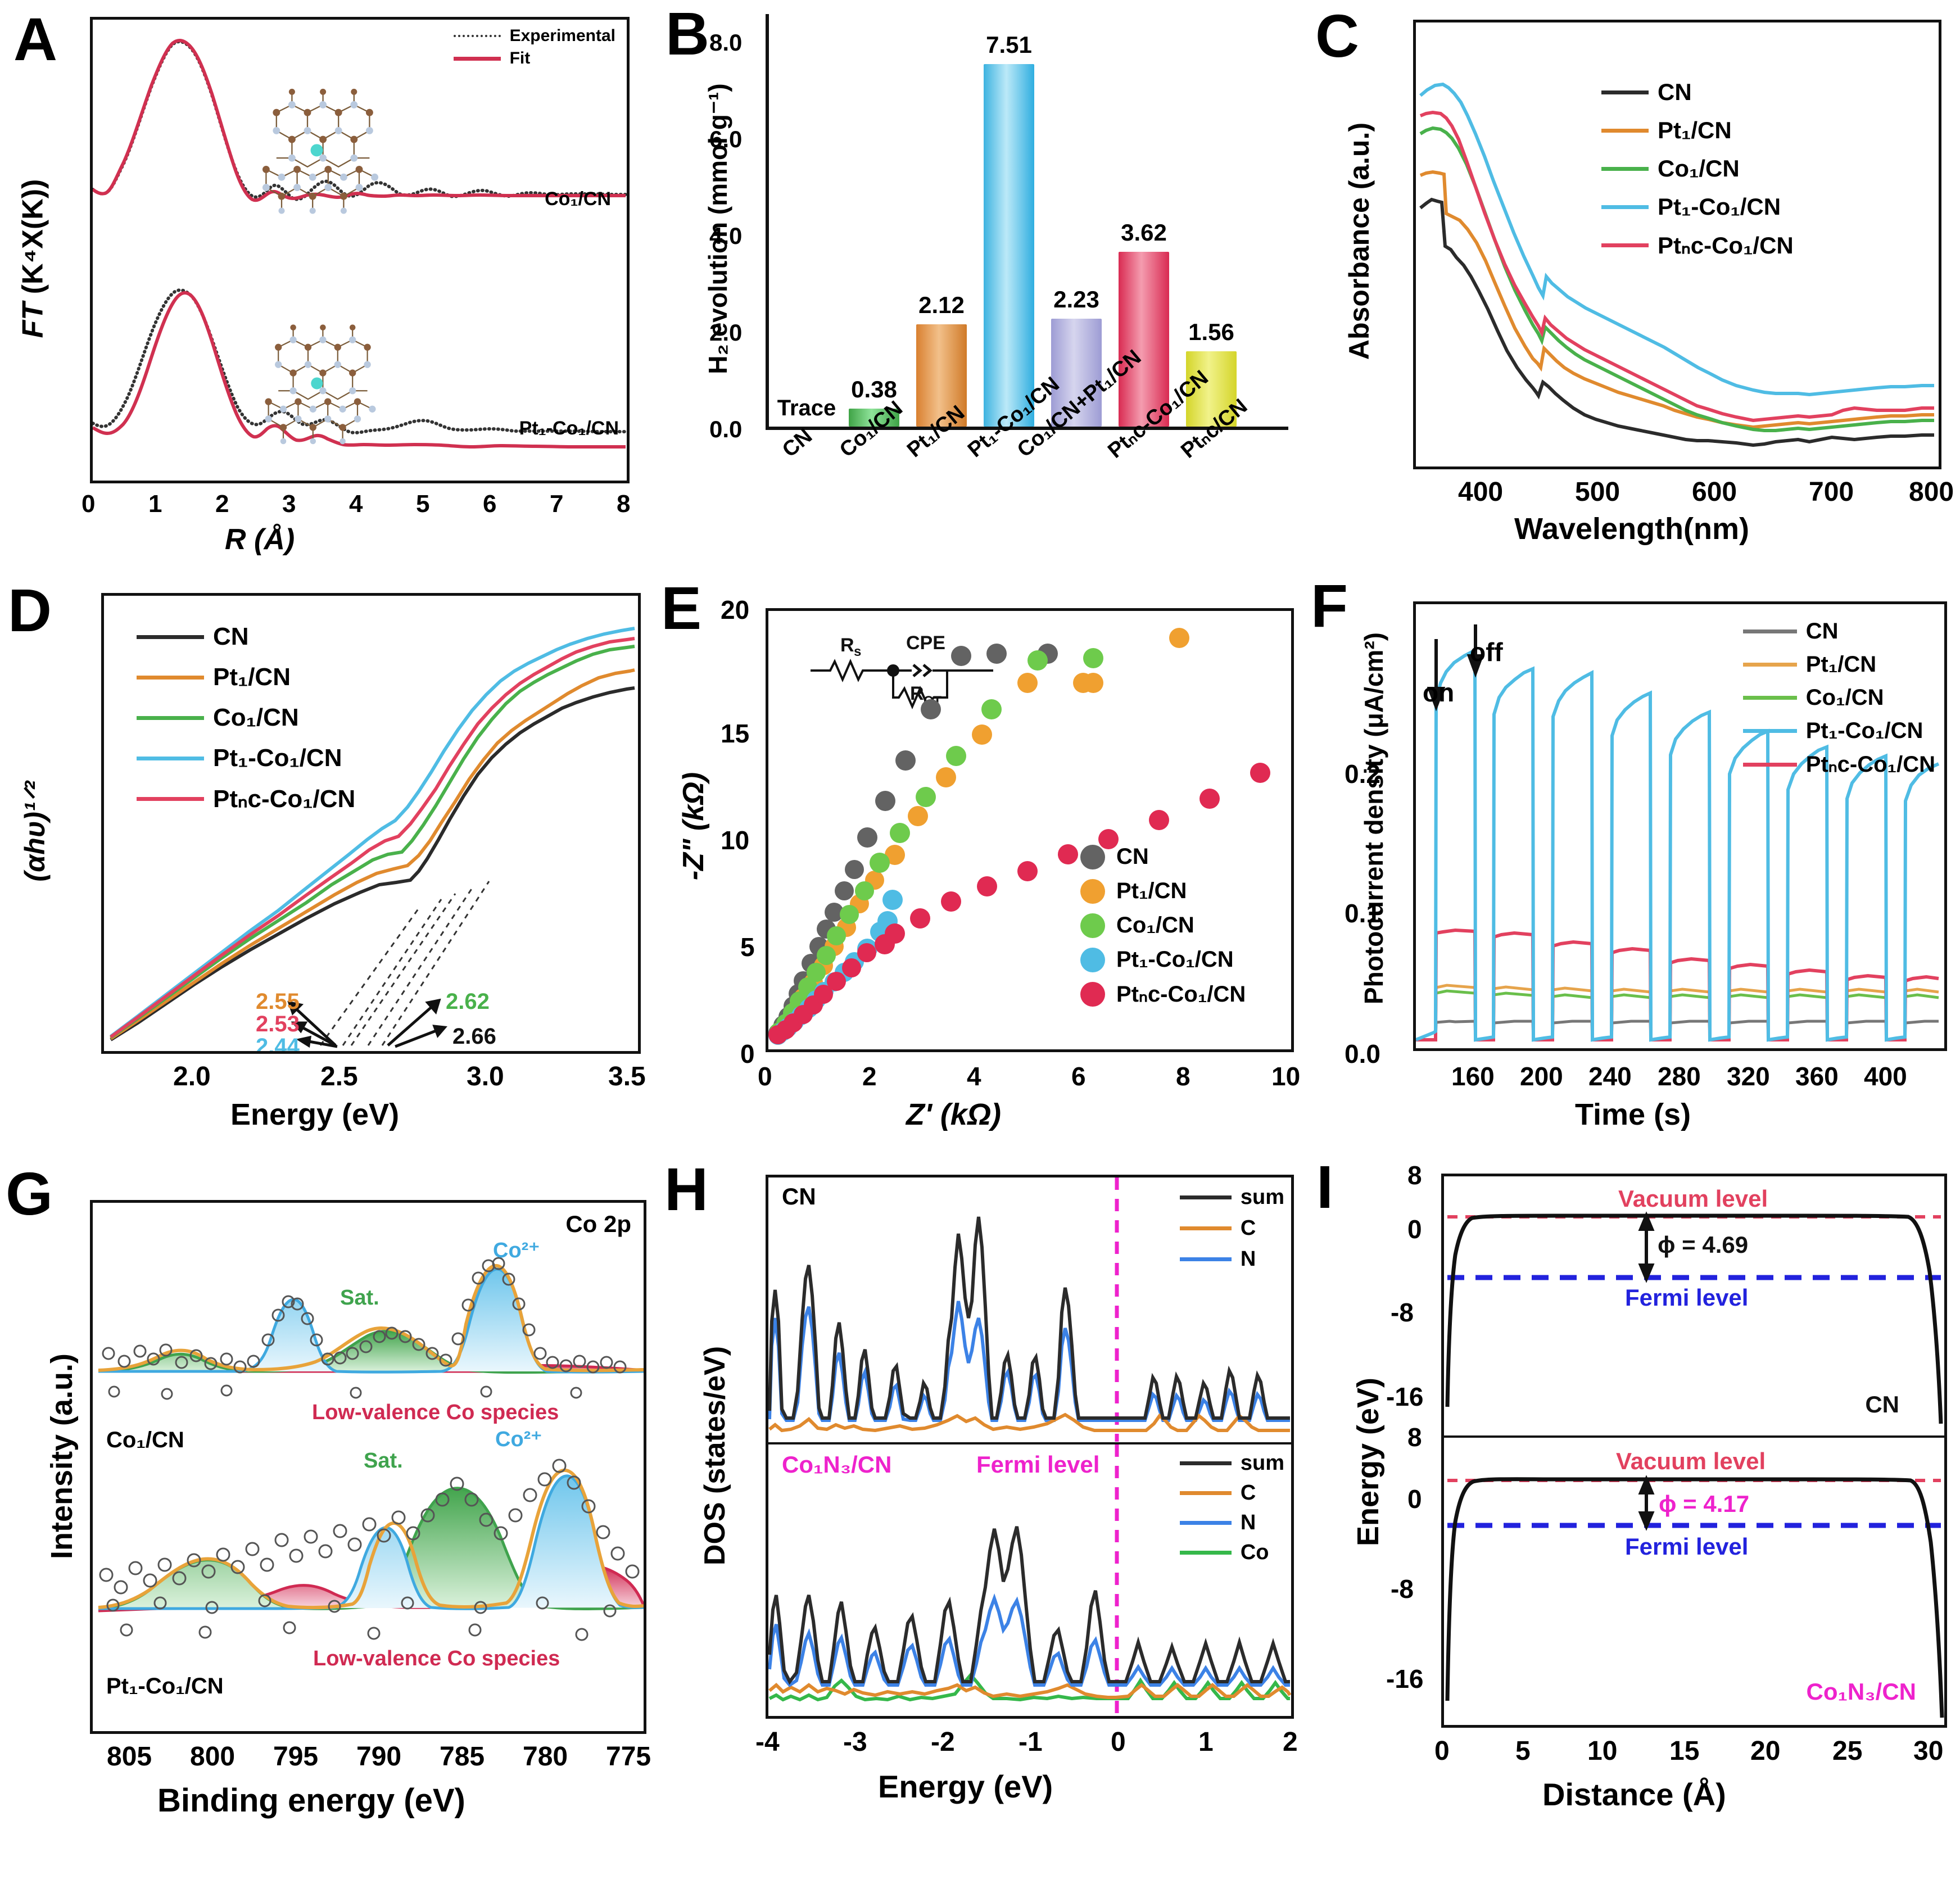 The width and height of the screenshot is (1960, 1884). I want to click on panel-f-legend: CN Pt₁/CN Co₁/CN Pt₁-Co₁/CN Ptₙᴄ-Co₁/CN, so click(1838, 700).